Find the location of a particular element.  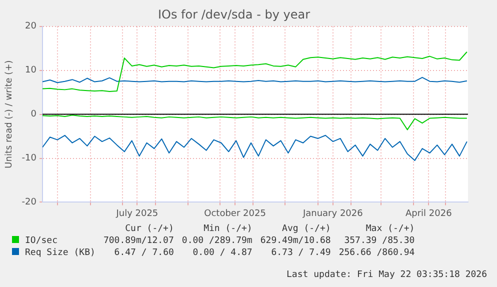

text: 6.47 / 7.60 is located at coordinates (143, 253).